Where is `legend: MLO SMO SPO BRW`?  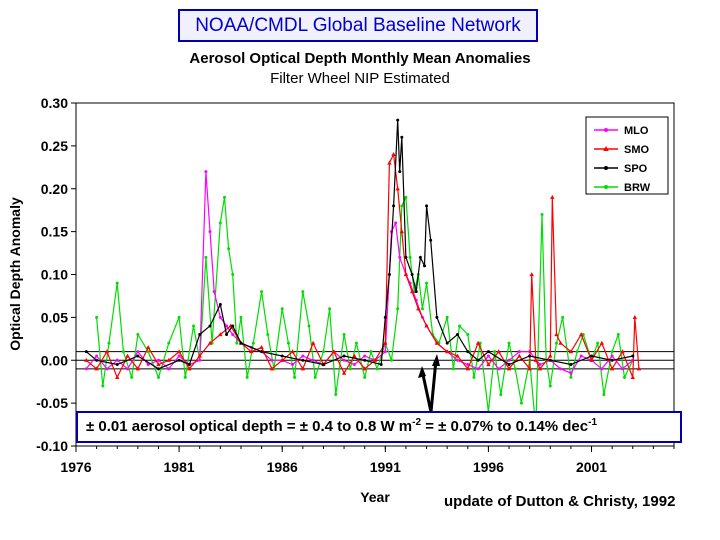
legend: MLO SMO SPO BRW is located at coordinates (627, 155).